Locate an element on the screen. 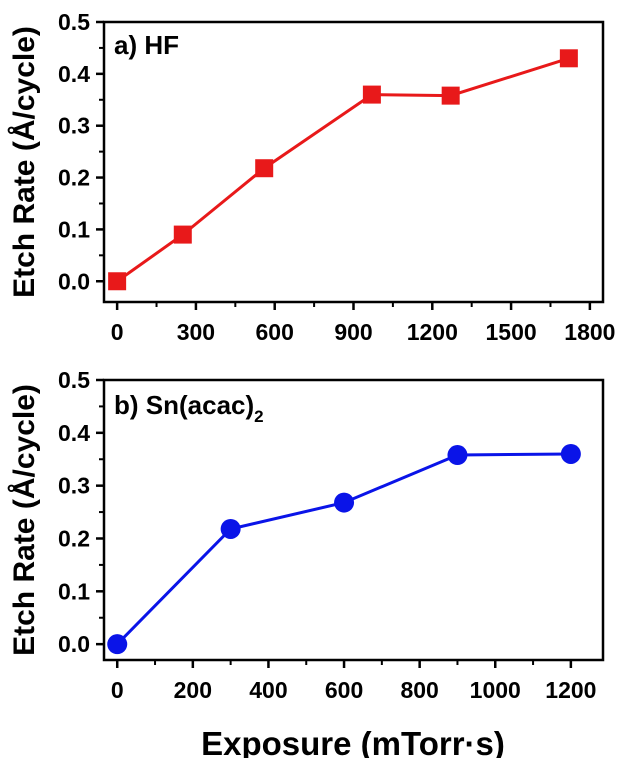 This screenshot has width=636, height=758. panel-b-x-tick-label: 200 is located at coordinates (193, 690).